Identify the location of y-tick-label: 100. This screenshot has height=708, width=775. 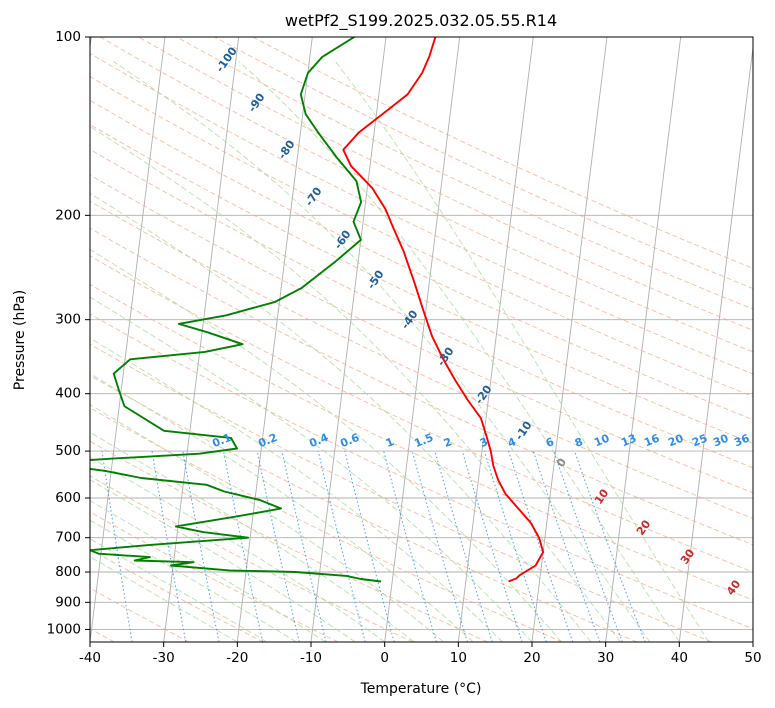
(68, 37).